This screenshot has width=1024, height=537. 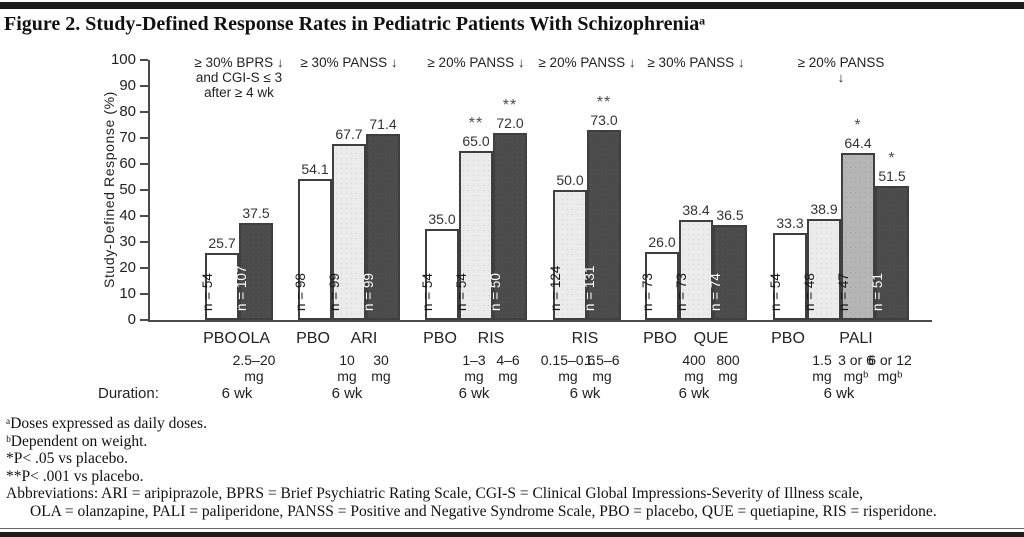 What do you see at coordinates (127, 293) in the screenshot?
I see `y-tick-label: 10` at bounding box center [127, 293].